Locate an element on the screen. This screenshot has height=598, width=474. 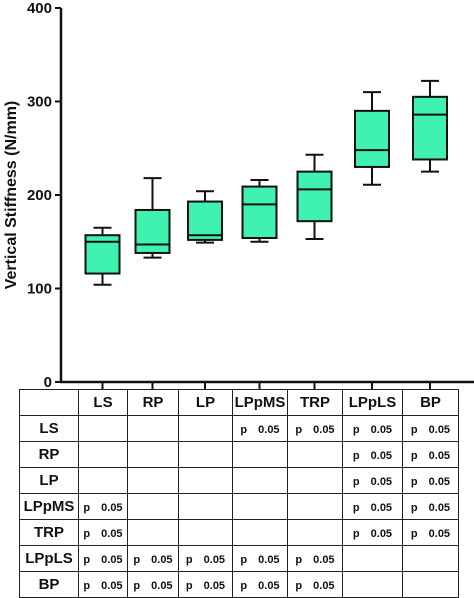
table-row: LPpMS p 0.05 p 0.05 p 0.05 is located at coordinates (239, 506).